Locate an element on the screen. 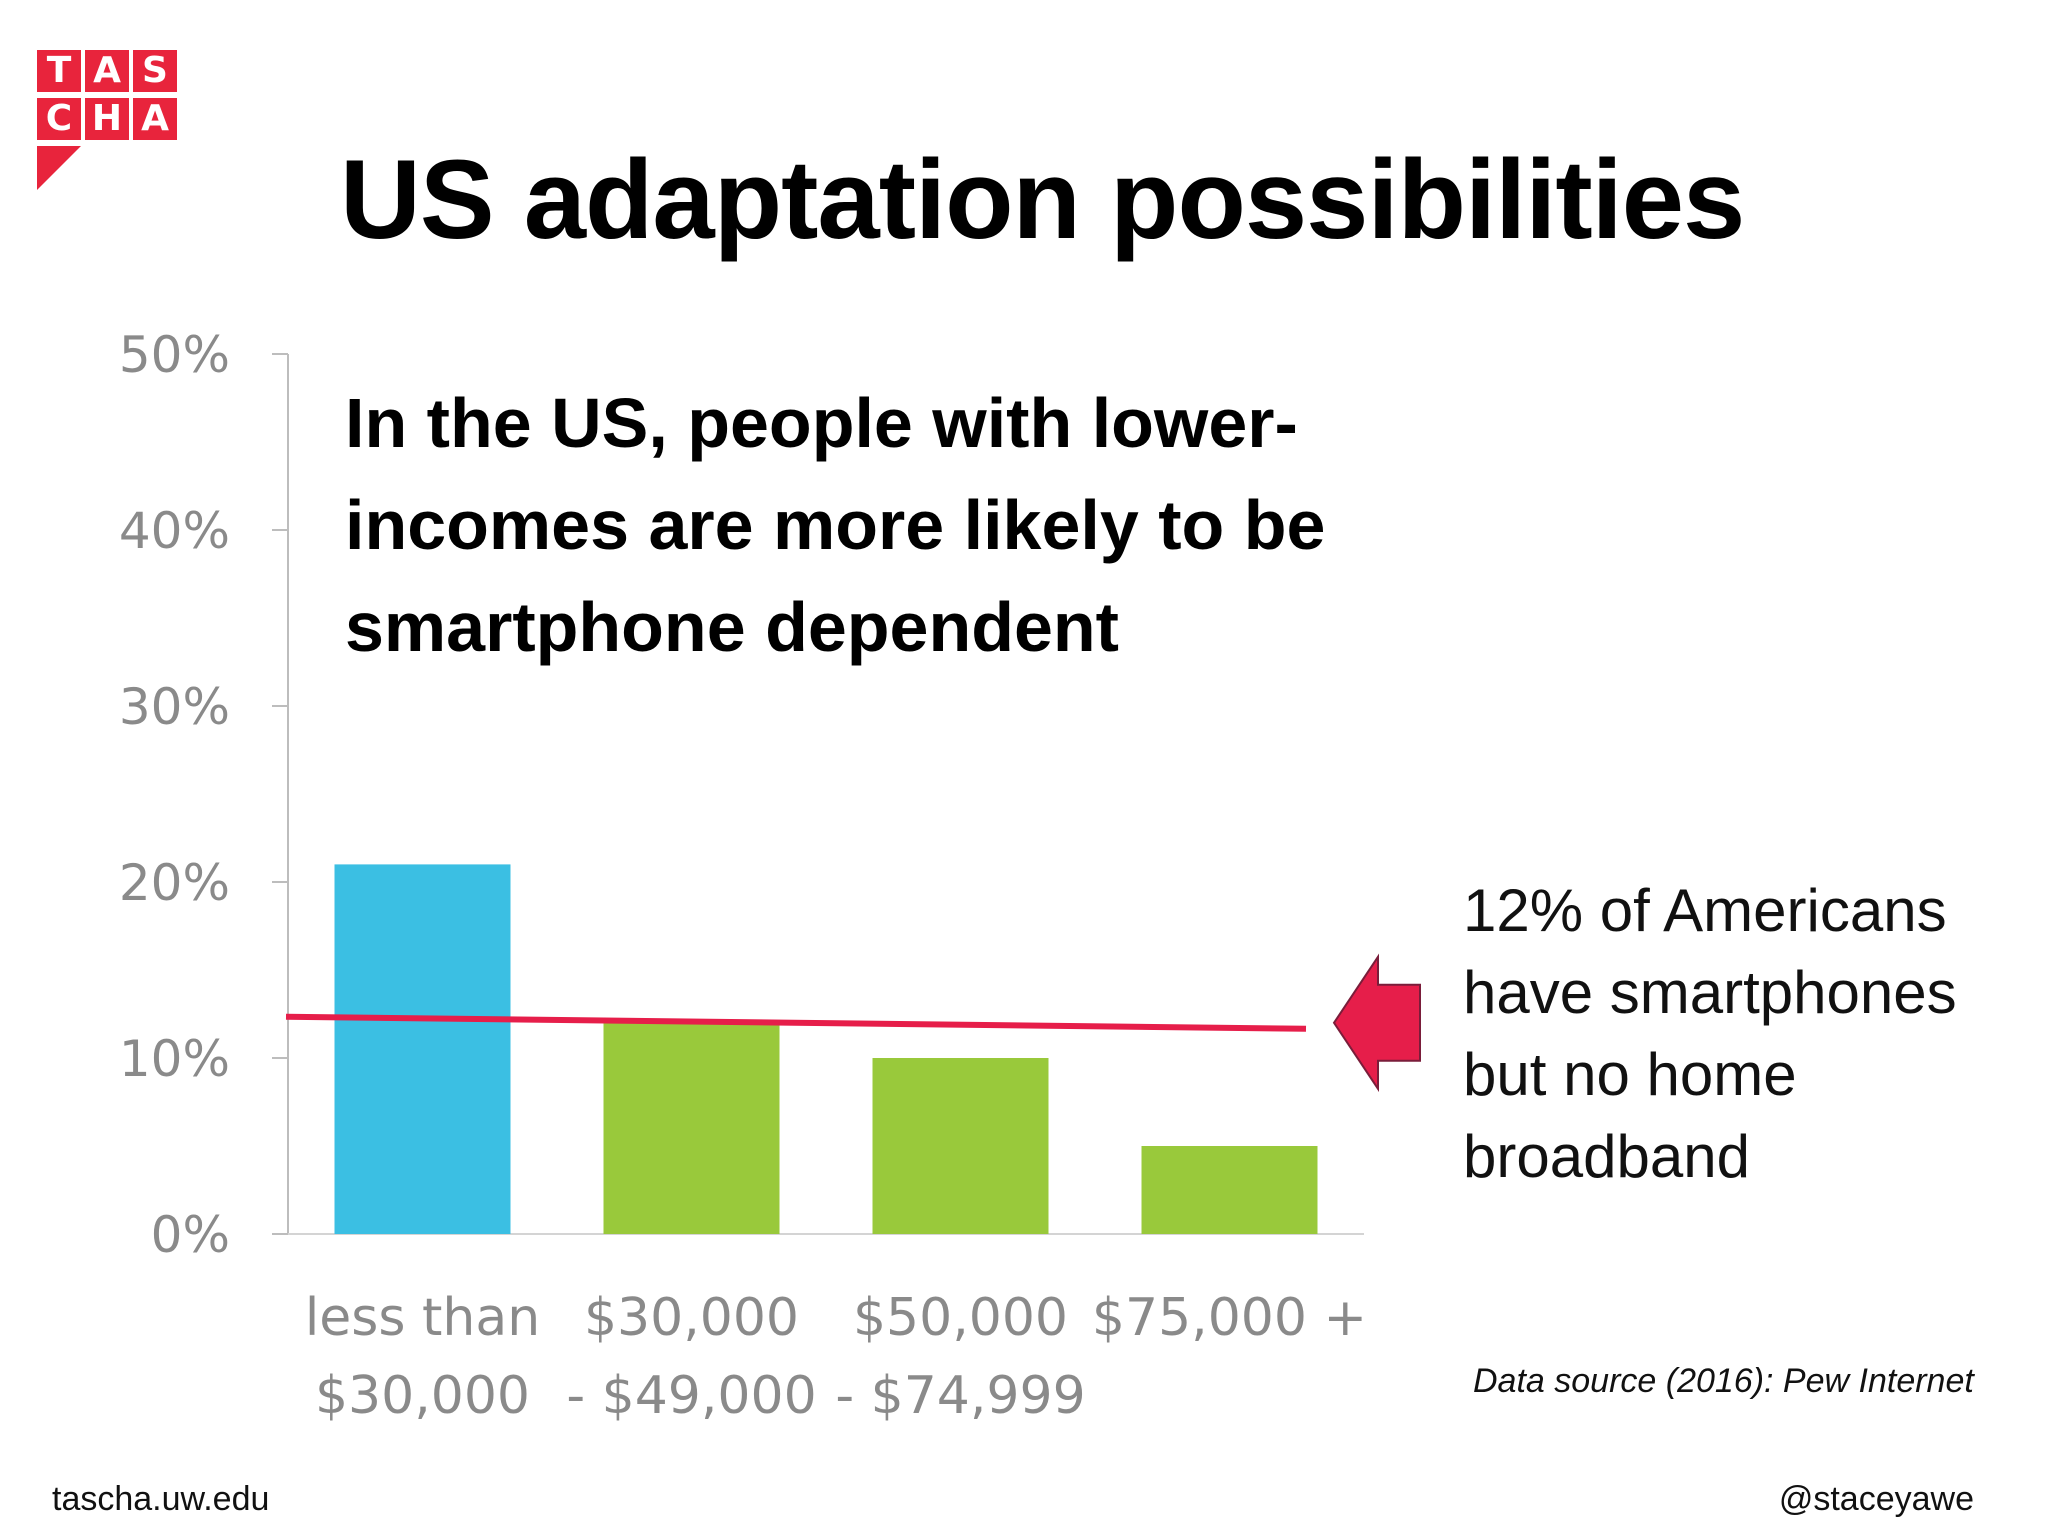 The height and width of the screenshot is (1536, 2048). y-tick-label: 30% is located at coordinates (174, 707).